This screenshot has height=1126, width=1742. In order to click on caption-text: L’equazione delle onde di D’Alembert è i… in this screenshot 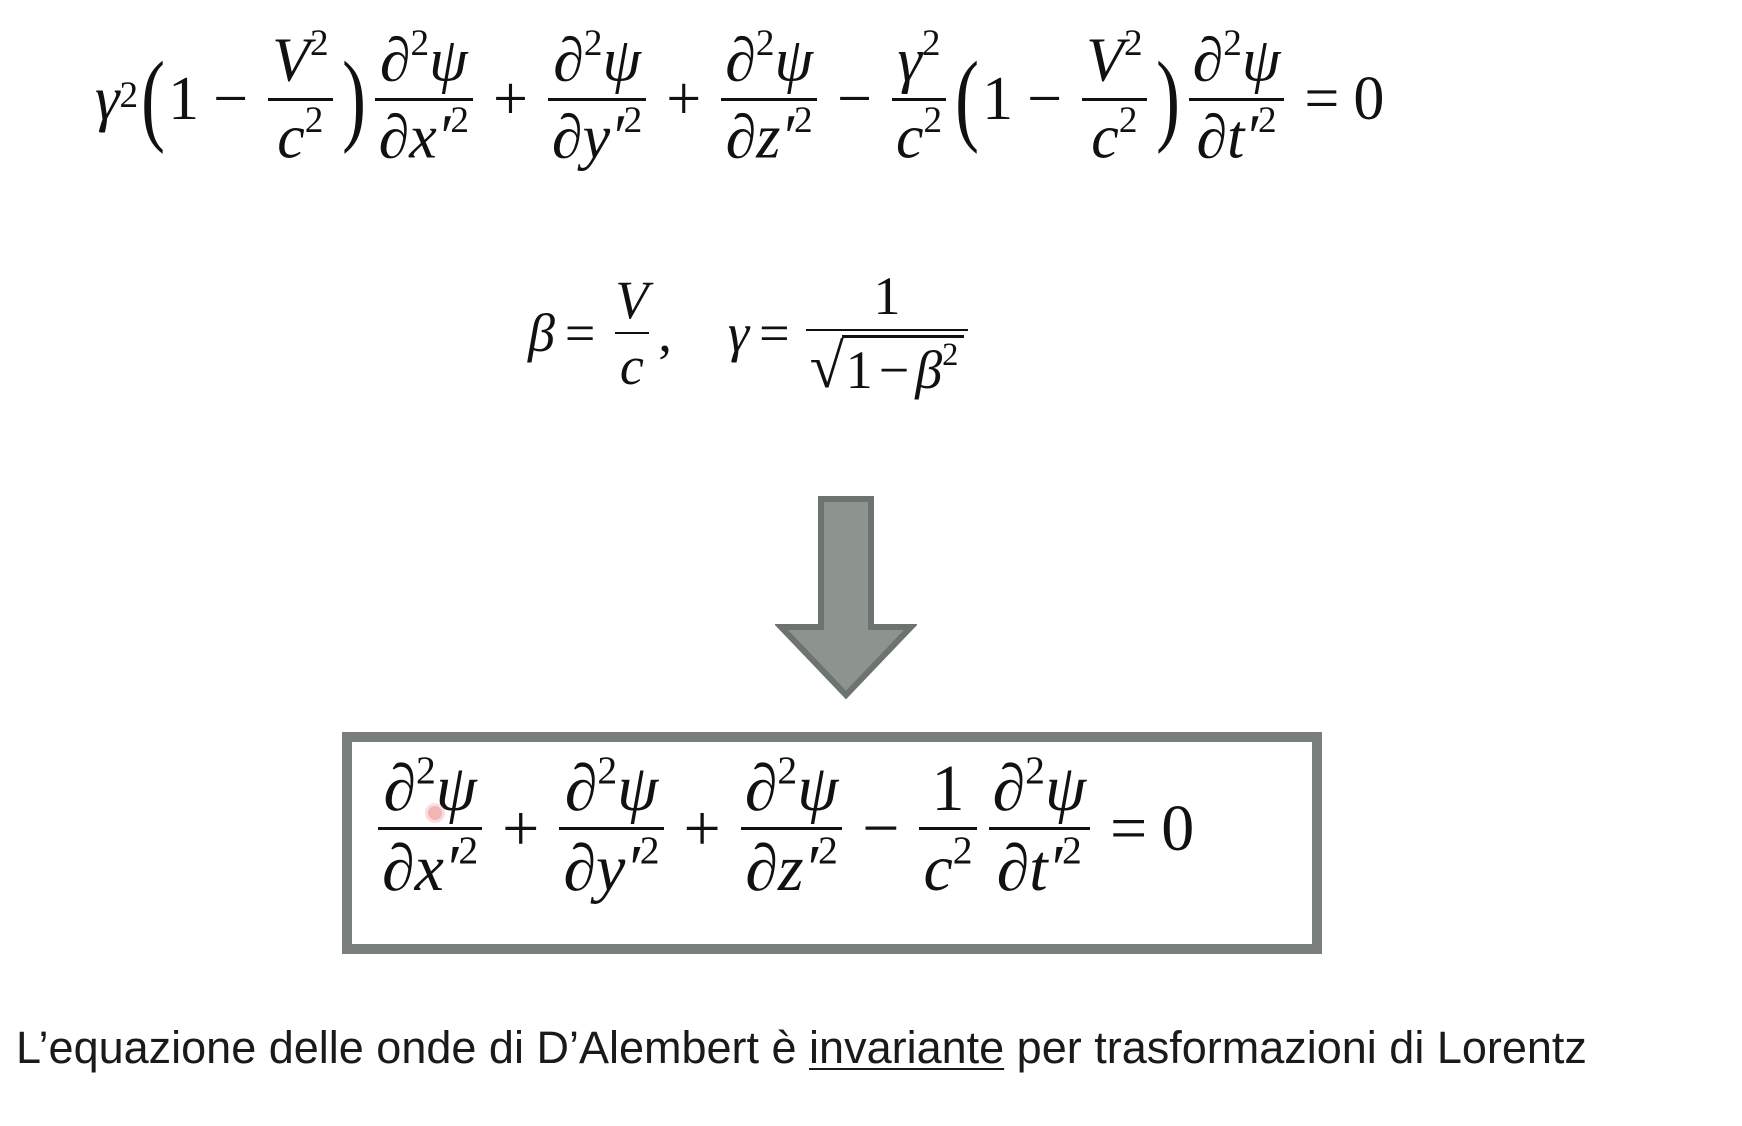, I will do `click(866, 1048)`.